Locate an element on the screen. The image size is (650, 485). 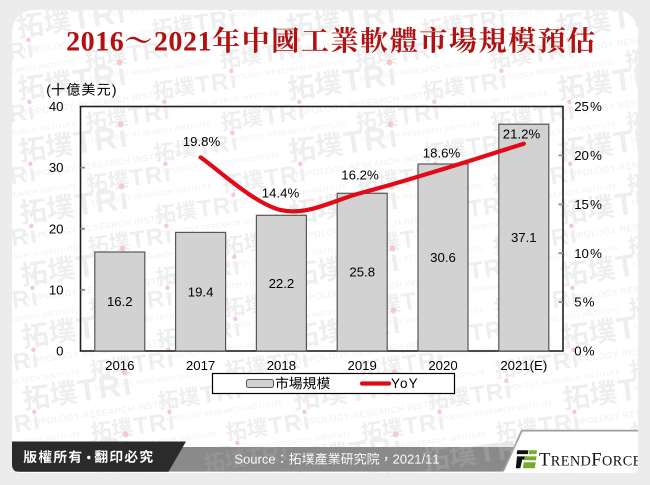
svg-text: 18.6% is located at coordinates (442, 153).